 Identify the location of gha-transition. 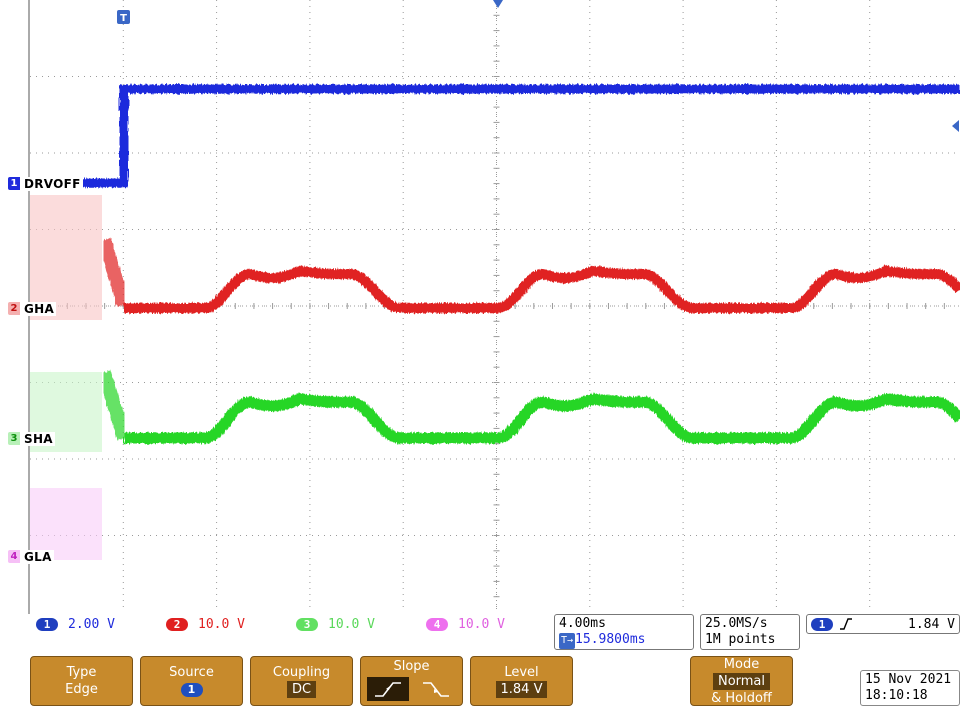
(114, 272).